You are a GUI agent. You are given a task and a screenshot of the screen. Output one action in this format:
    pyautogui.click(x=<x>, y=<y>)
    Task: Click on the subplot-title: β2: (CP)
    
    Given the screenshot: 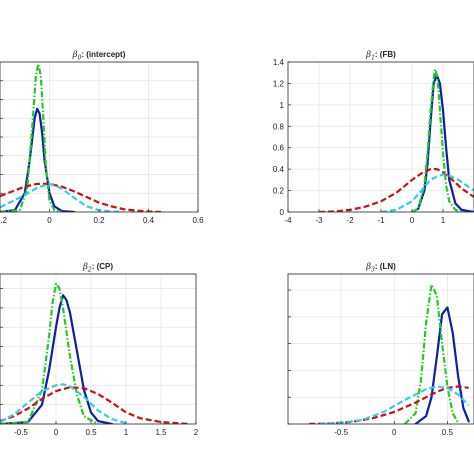 What is the action you would take?
    pyautogui.click(x=97, y=268)
    